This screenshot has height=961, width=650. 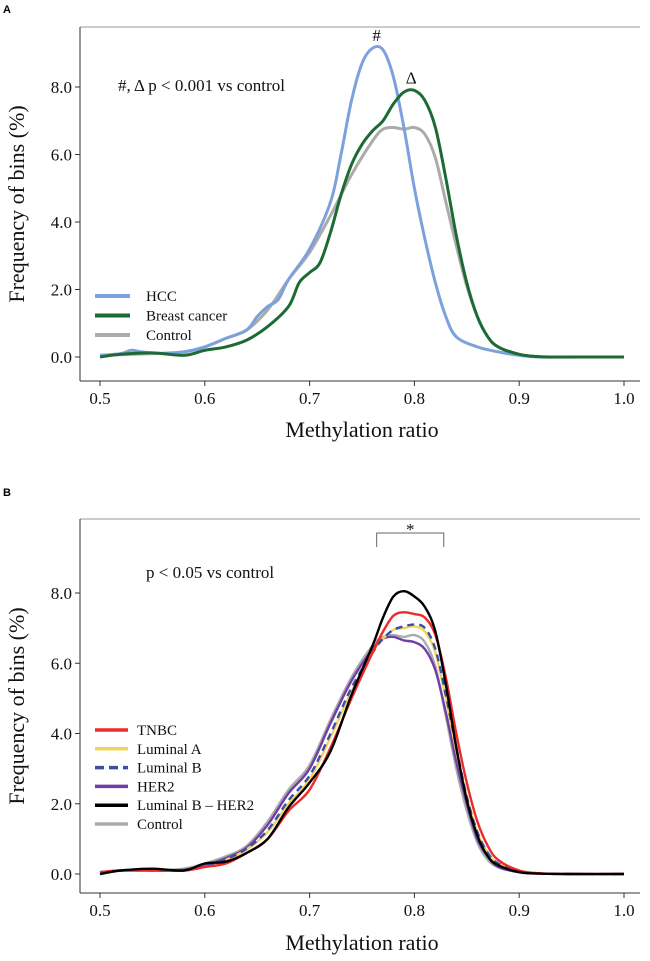 I want to click on peak-marker: #, so click(x=376, y=35).